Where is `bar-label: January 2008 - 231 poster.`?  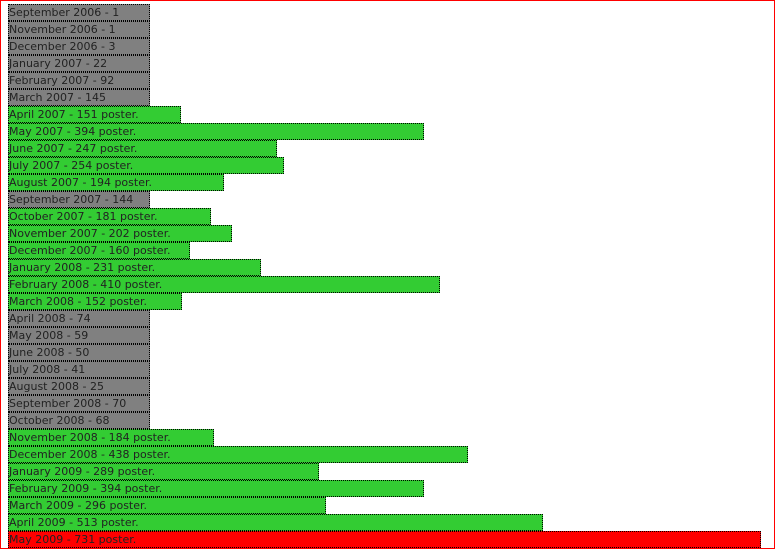 bar-label: January 2008 - 231 poster. is located at coordinates (82, 267).